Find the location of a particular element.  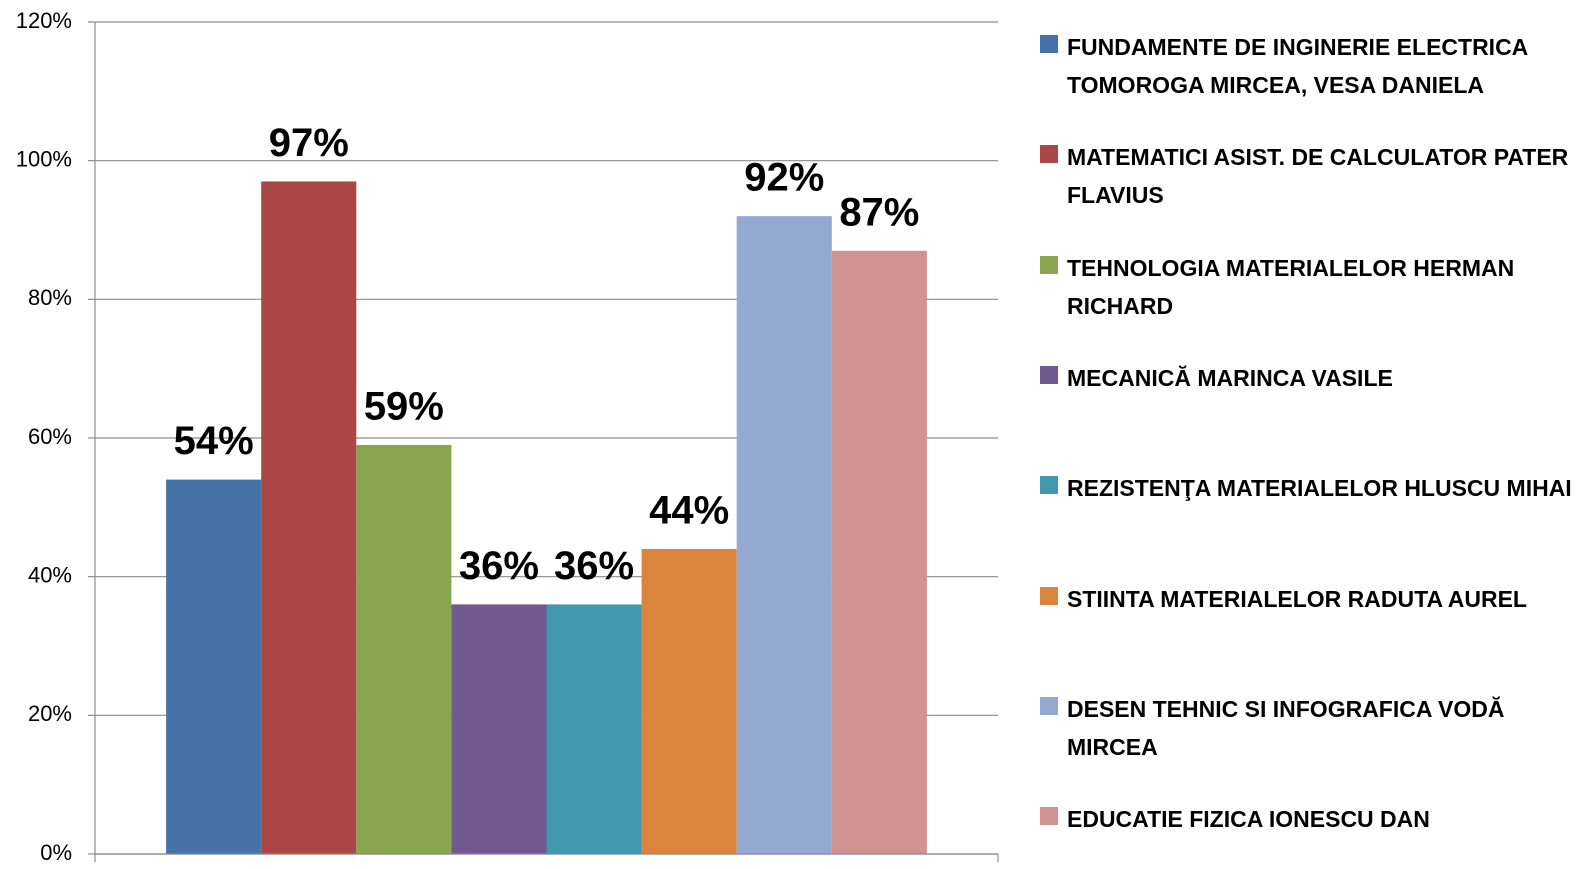

legend-label: EDUCATIE FIZICA IONESCU DAN is located at coordinates (1248, 819).